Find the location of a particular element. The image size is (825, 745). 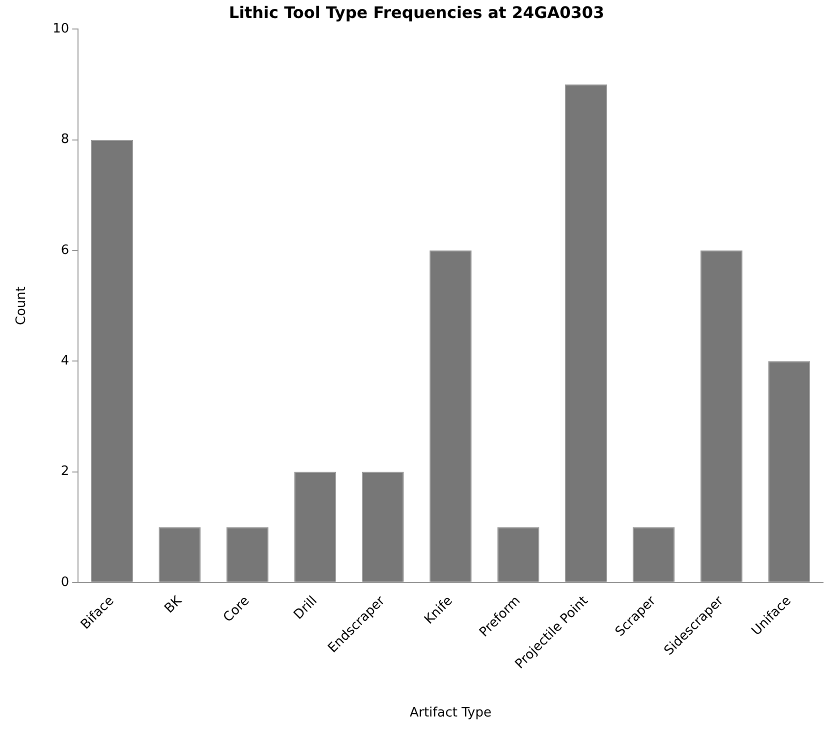

x-tick-label: BK is located at coordinates (174, 604).